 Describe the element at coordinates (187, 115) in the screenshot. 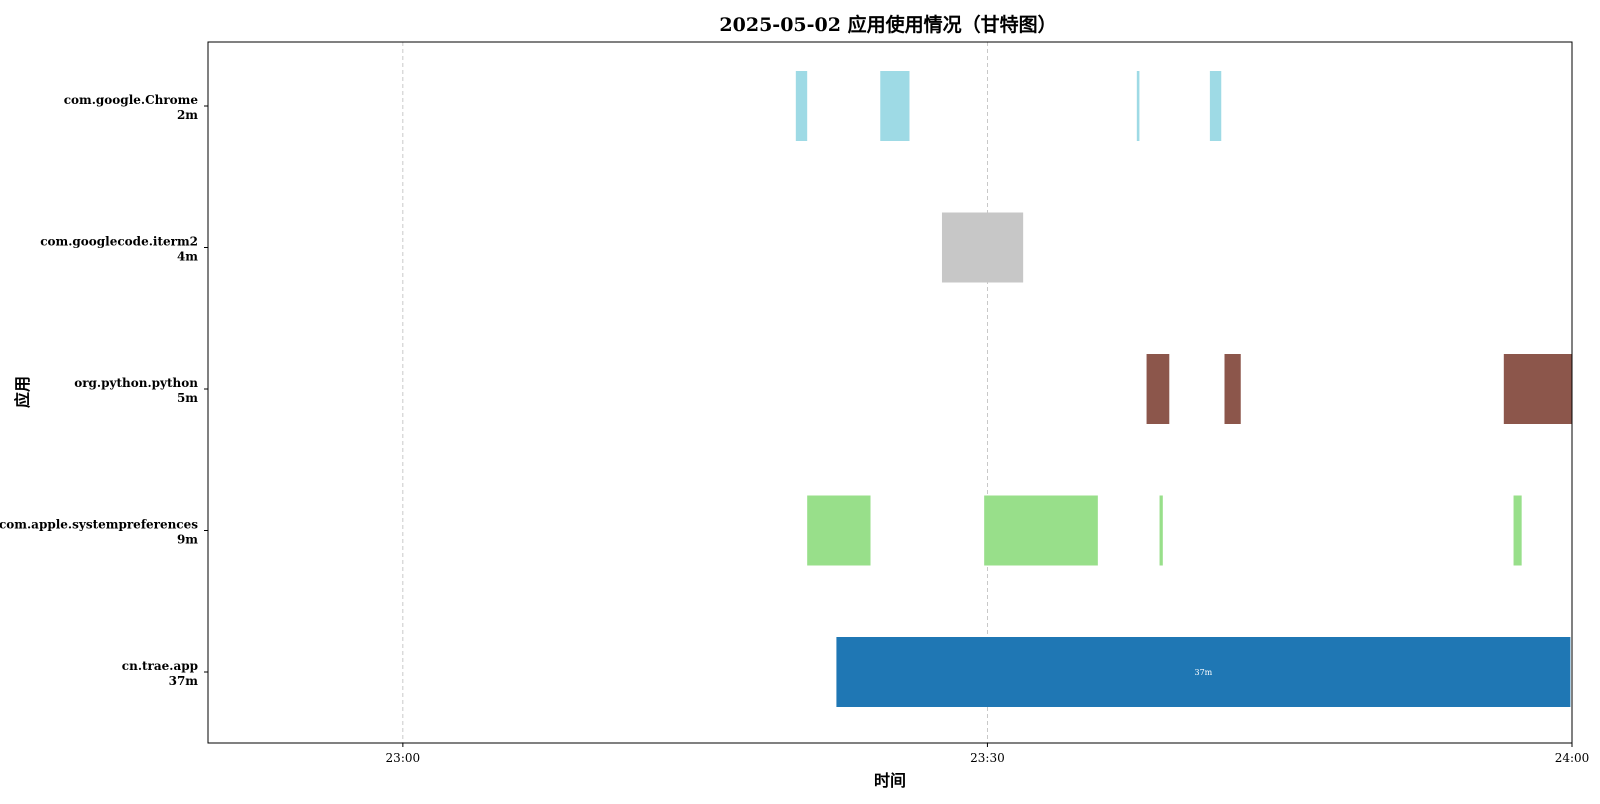

I see `y-tick-total-time: 2m` at that location.